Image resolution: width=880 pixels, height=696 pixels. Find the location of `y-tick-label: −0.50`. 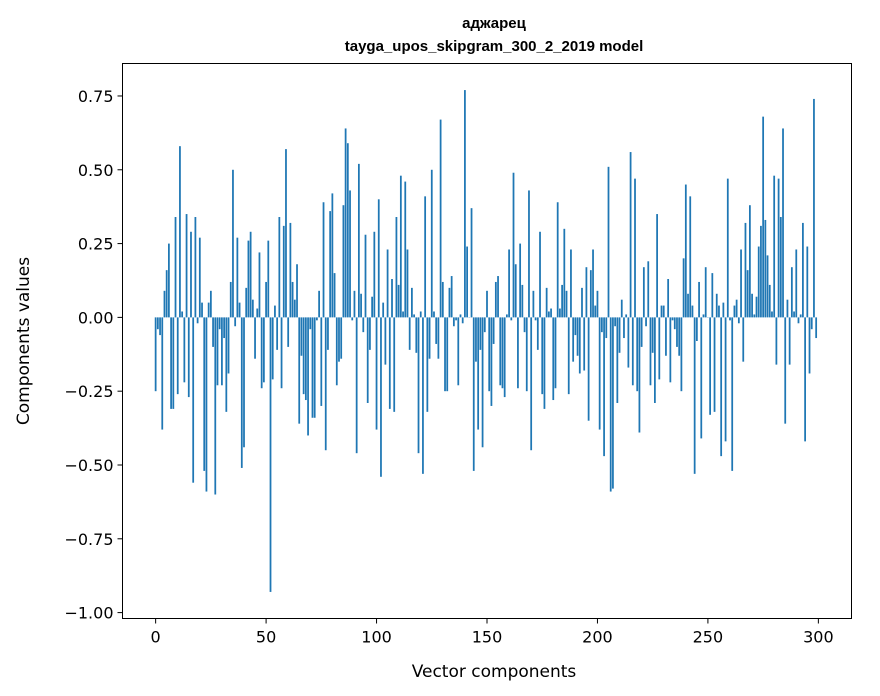

y-tick-label: −0.50 is located at coordinates (88, 465).